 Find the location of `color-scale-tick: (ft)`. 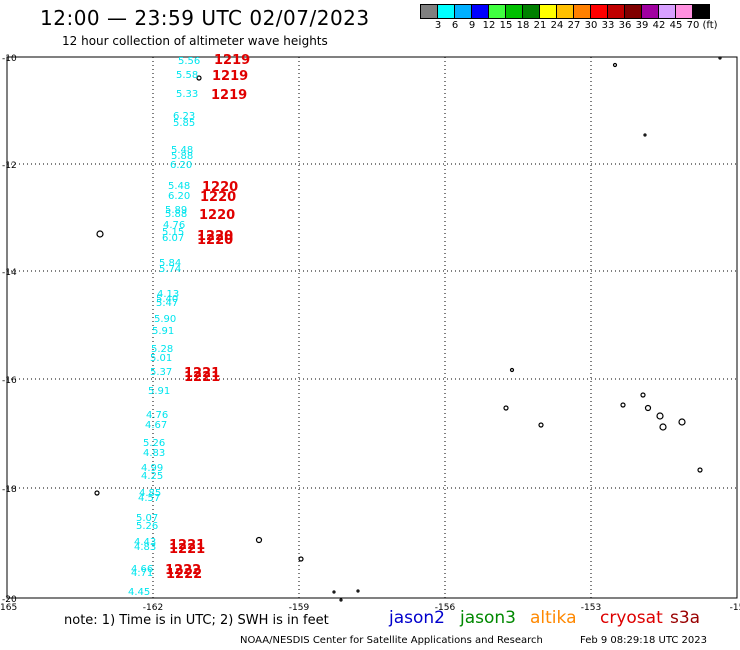

color-scale-tick: (ft) is located at coordinates (710, 25).